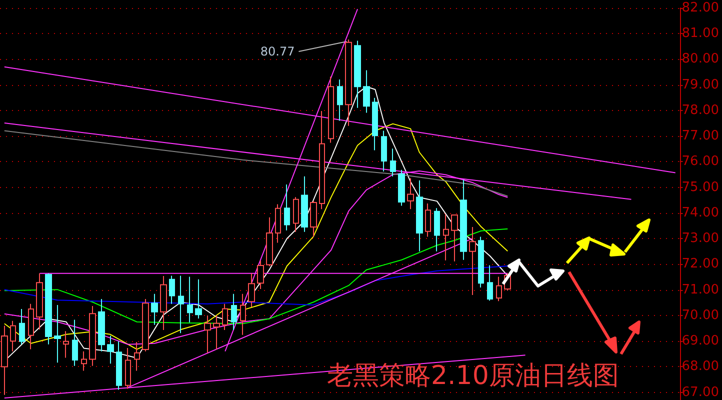 The image size is (722, 400). Describe the element at coordinates (700, 341) in the screenshot. I see `y-tick-label: 69.00` at that location.